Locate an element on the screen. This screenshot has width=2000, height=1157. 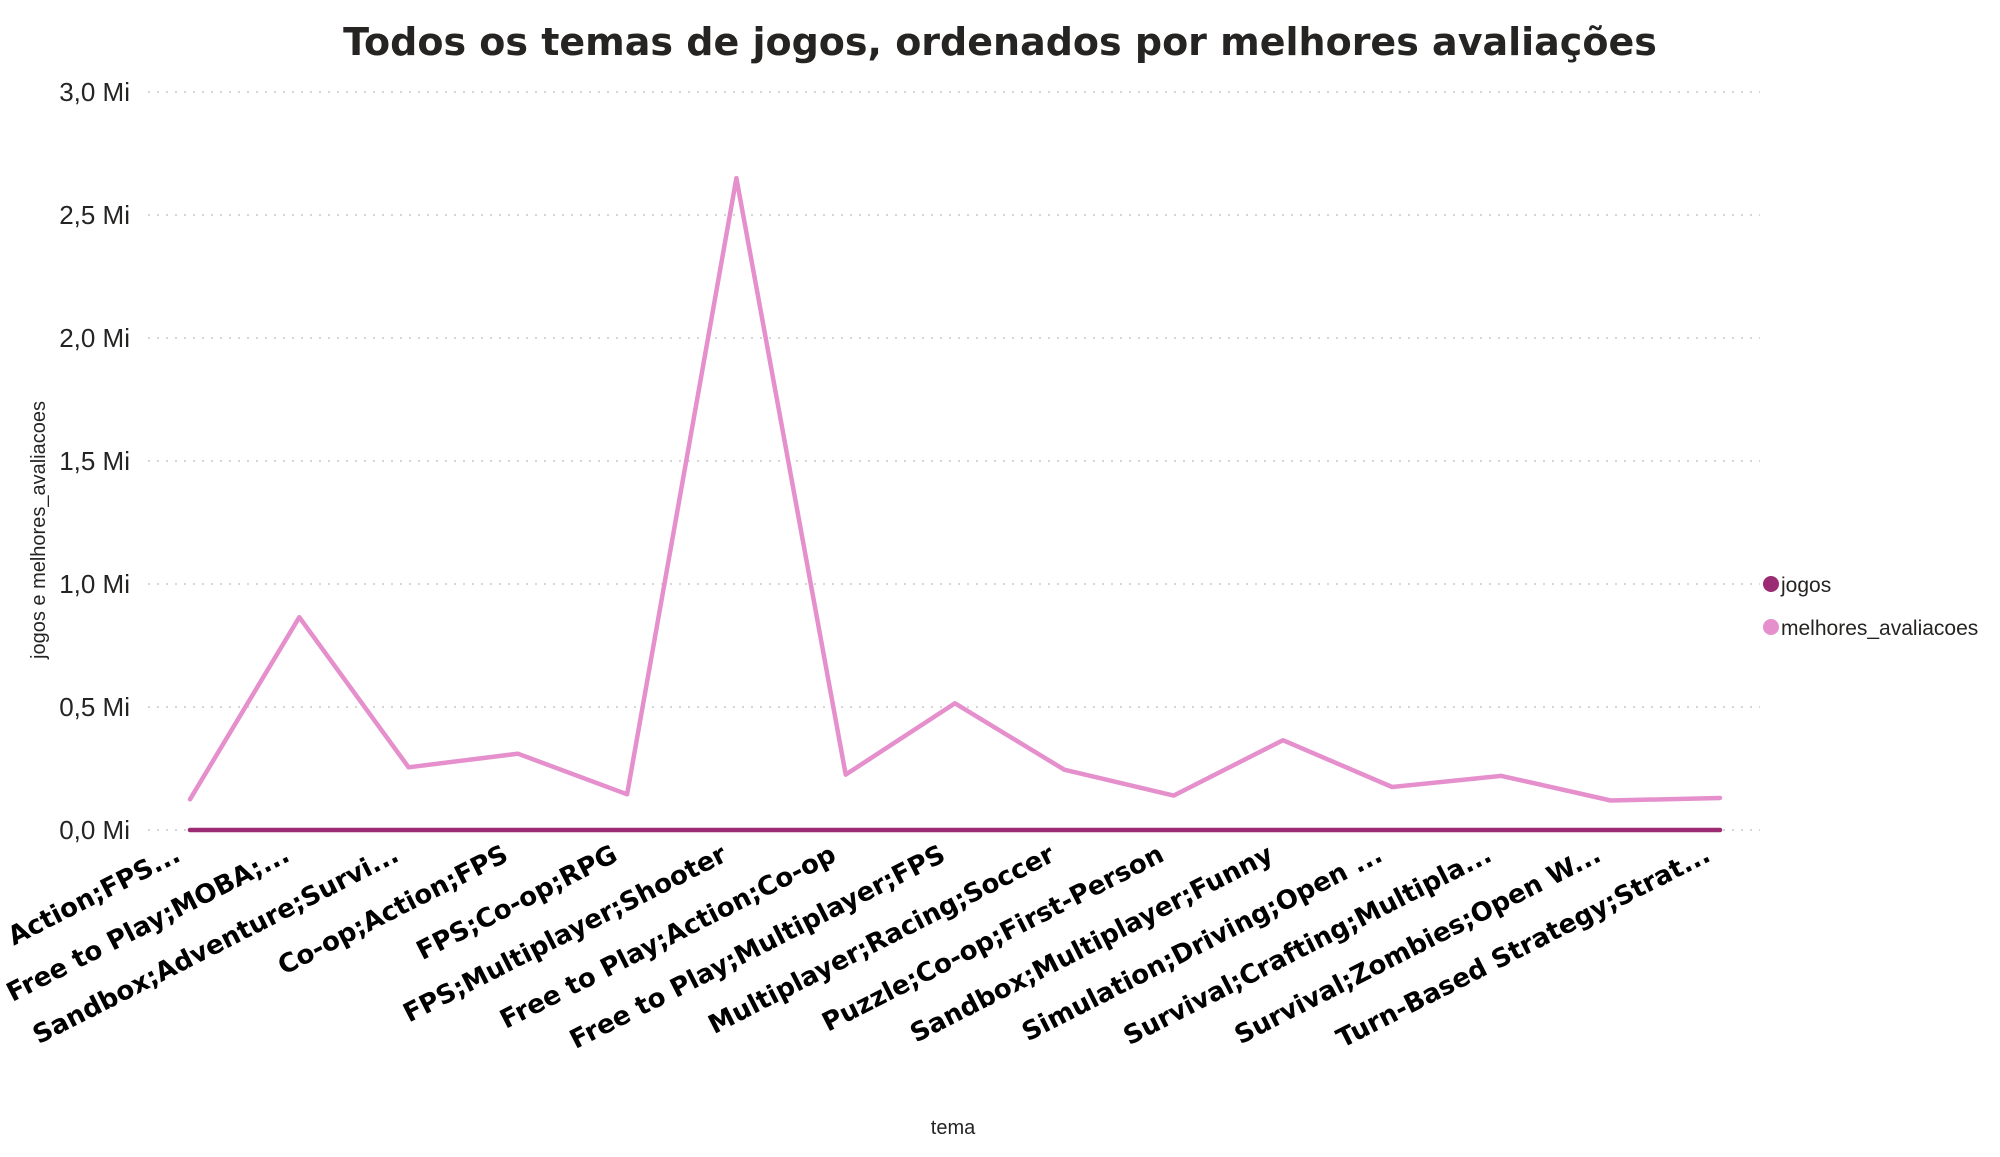
legend-marker-melhores_avaliacoes is located at coordinates (1771, 627).